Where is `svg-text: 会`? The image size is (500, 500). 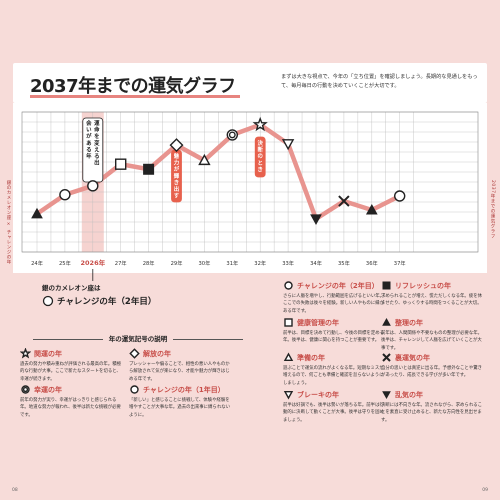 svg-text: 会 is located at coordinates (89, 123).